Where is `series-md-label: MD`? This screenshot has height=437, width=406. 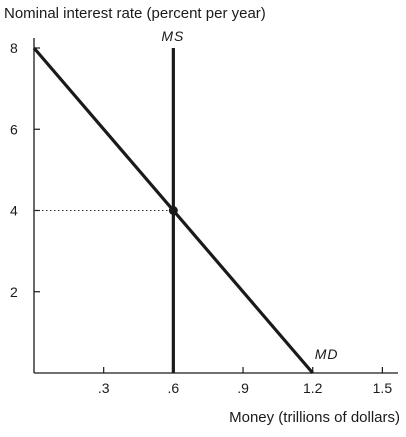 series-md-label: MD is located at coordinates (327, 354).